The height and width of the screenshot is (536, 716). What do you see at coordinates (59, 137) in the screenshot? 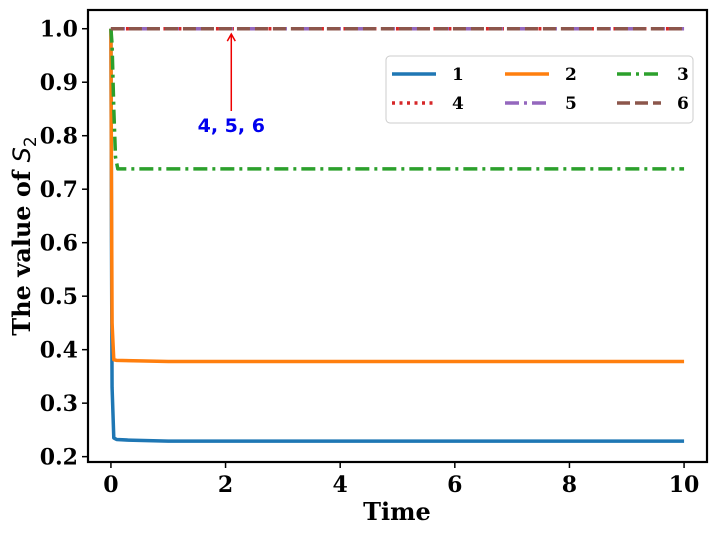
I see `y-tick-label: 0.8` at bounding box center [59, 137].